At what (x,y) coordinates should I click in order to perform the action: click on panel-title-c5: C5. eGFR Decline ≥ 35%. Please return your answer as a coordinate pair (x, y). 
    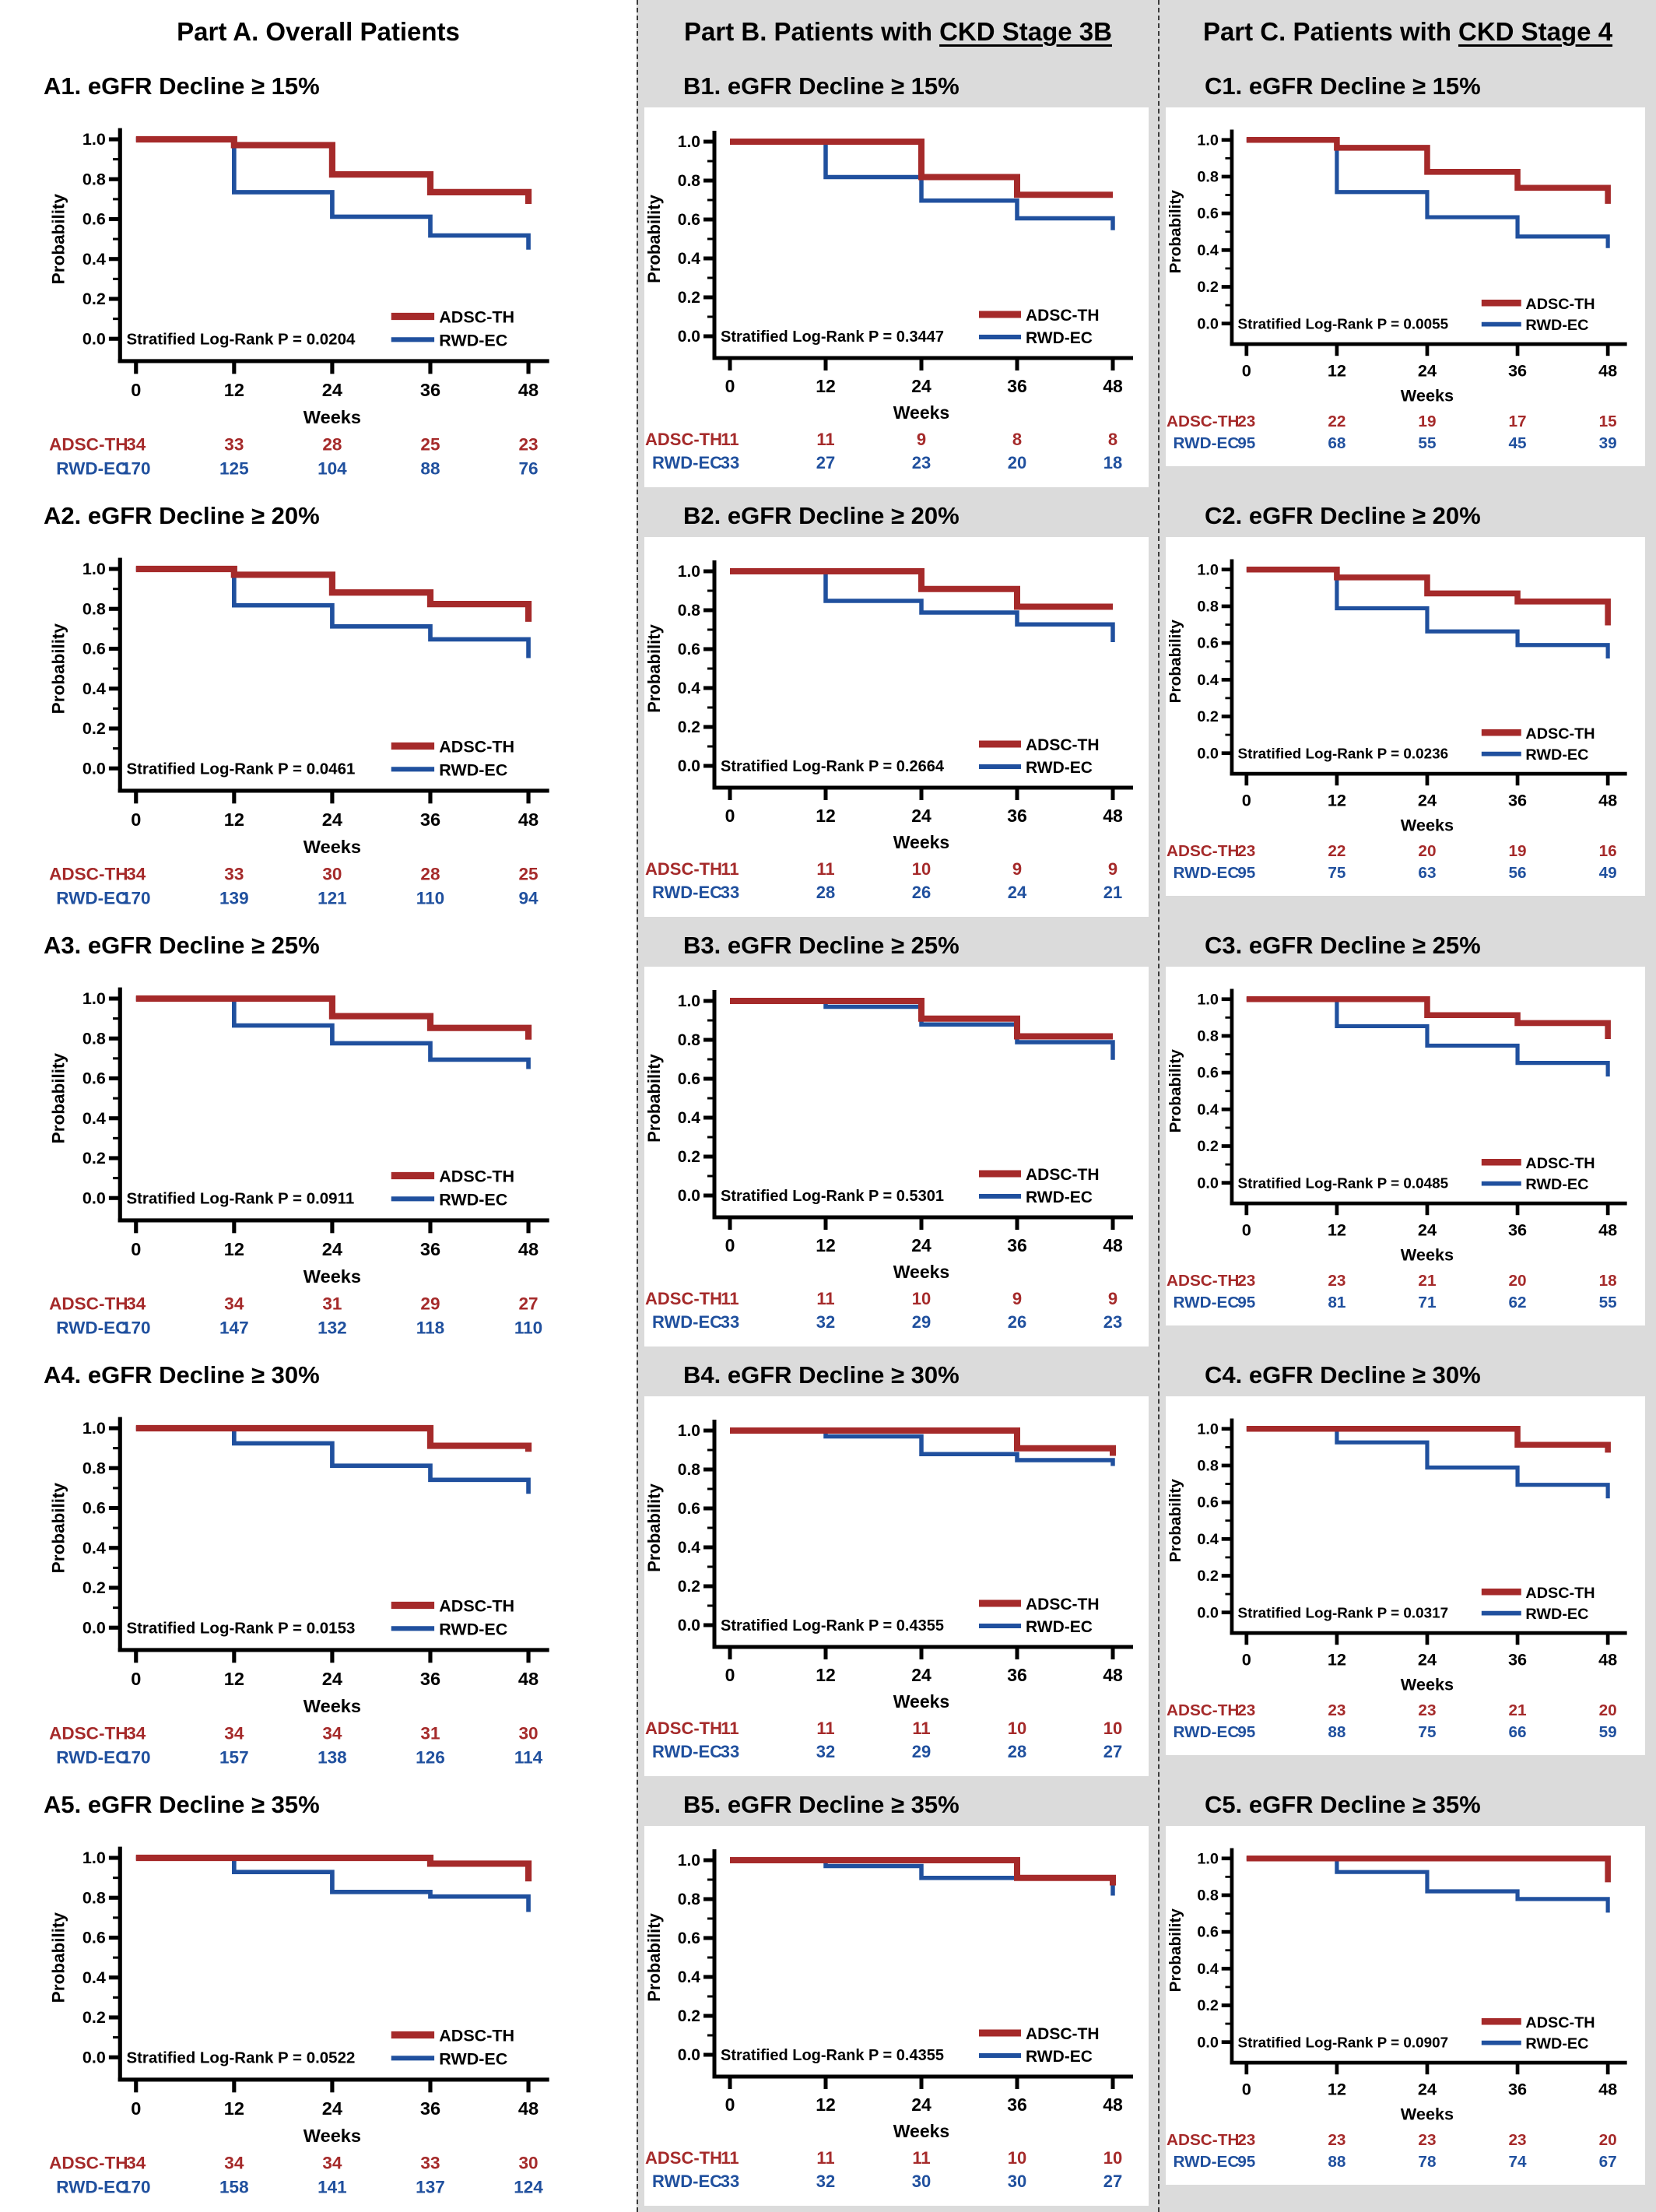
    Looking at the image, I should click on (1343, 1805).